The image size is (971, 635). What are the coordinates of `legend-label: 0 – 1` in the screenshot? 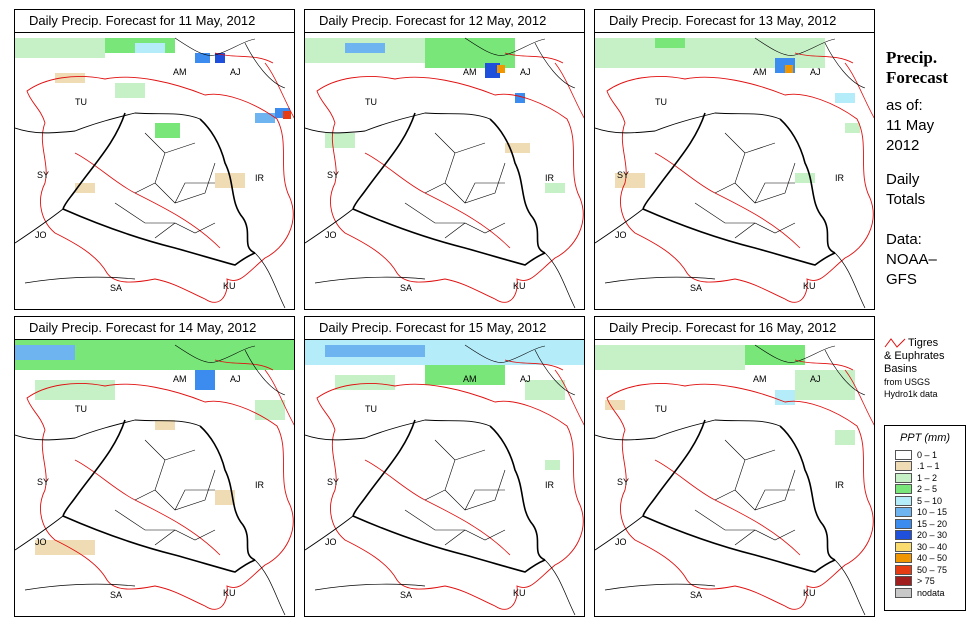 It's located at (927, 454).